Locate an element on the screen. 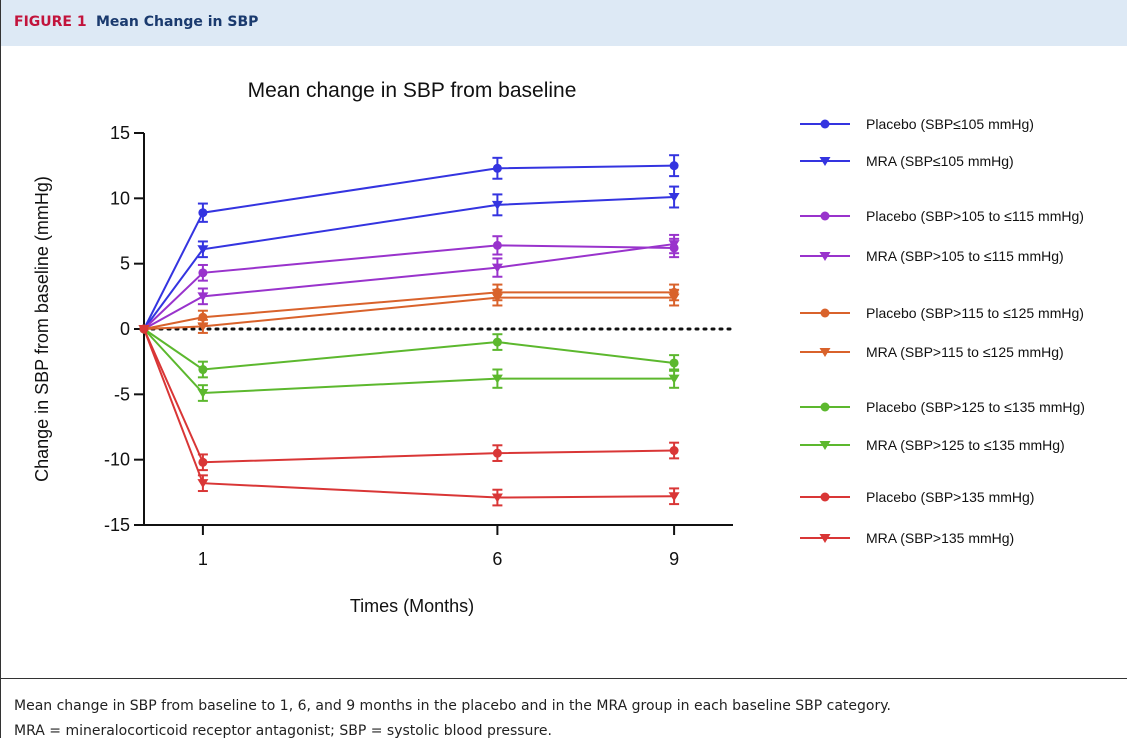  x-tick-label: 9 is located at coordinates (674, 559).